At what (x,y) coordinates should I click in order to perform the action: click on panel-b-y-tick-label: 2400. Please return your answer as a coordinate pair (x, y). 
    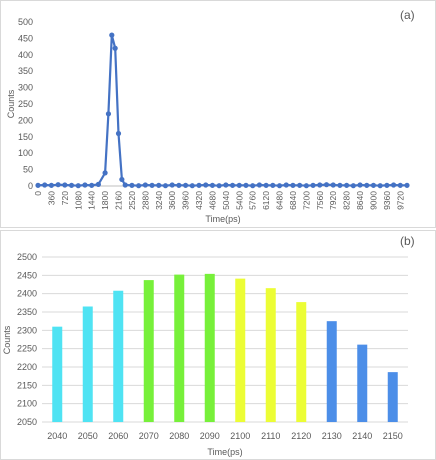
    Looking at the image, I should click on (27, 294).